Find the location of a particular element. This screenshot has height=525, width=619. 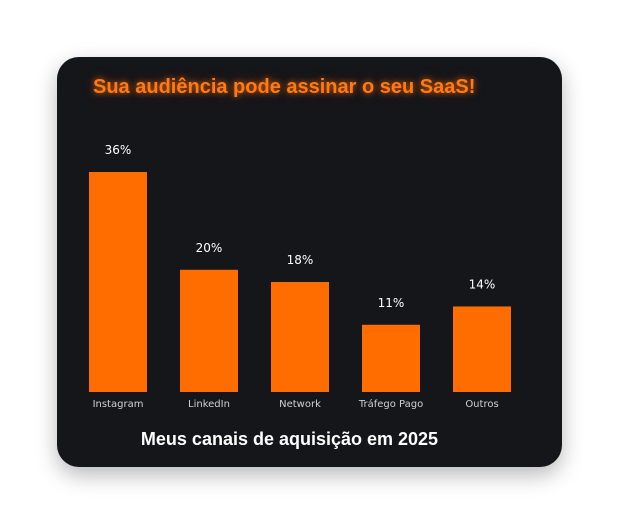

bar-linkedin is located at coordinates (209, 330).